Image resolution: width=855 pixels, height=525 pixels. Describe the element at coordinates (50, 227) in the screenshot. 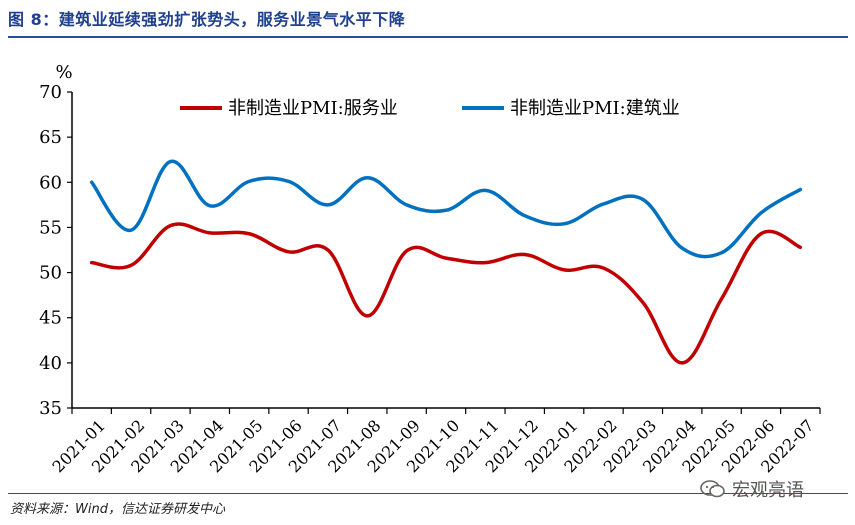

I see `y-tick-label: 55` at that location.